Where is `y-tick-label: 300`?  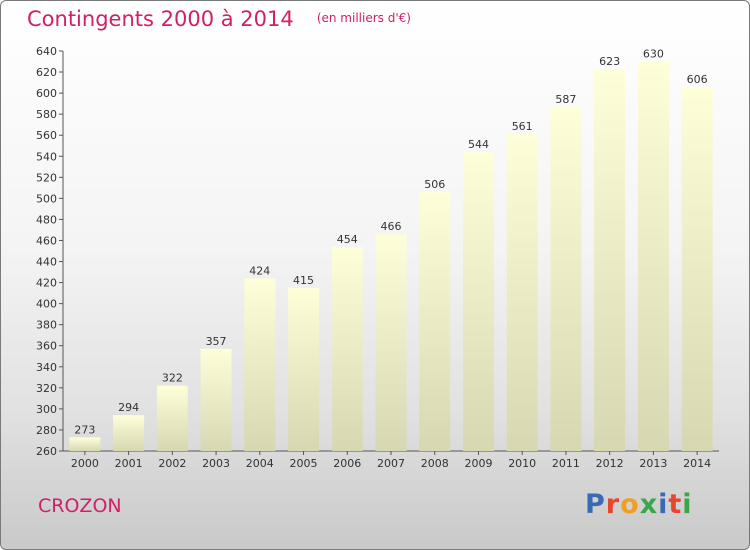 y-tick-label: 300 is located at coordinates (46, 409).